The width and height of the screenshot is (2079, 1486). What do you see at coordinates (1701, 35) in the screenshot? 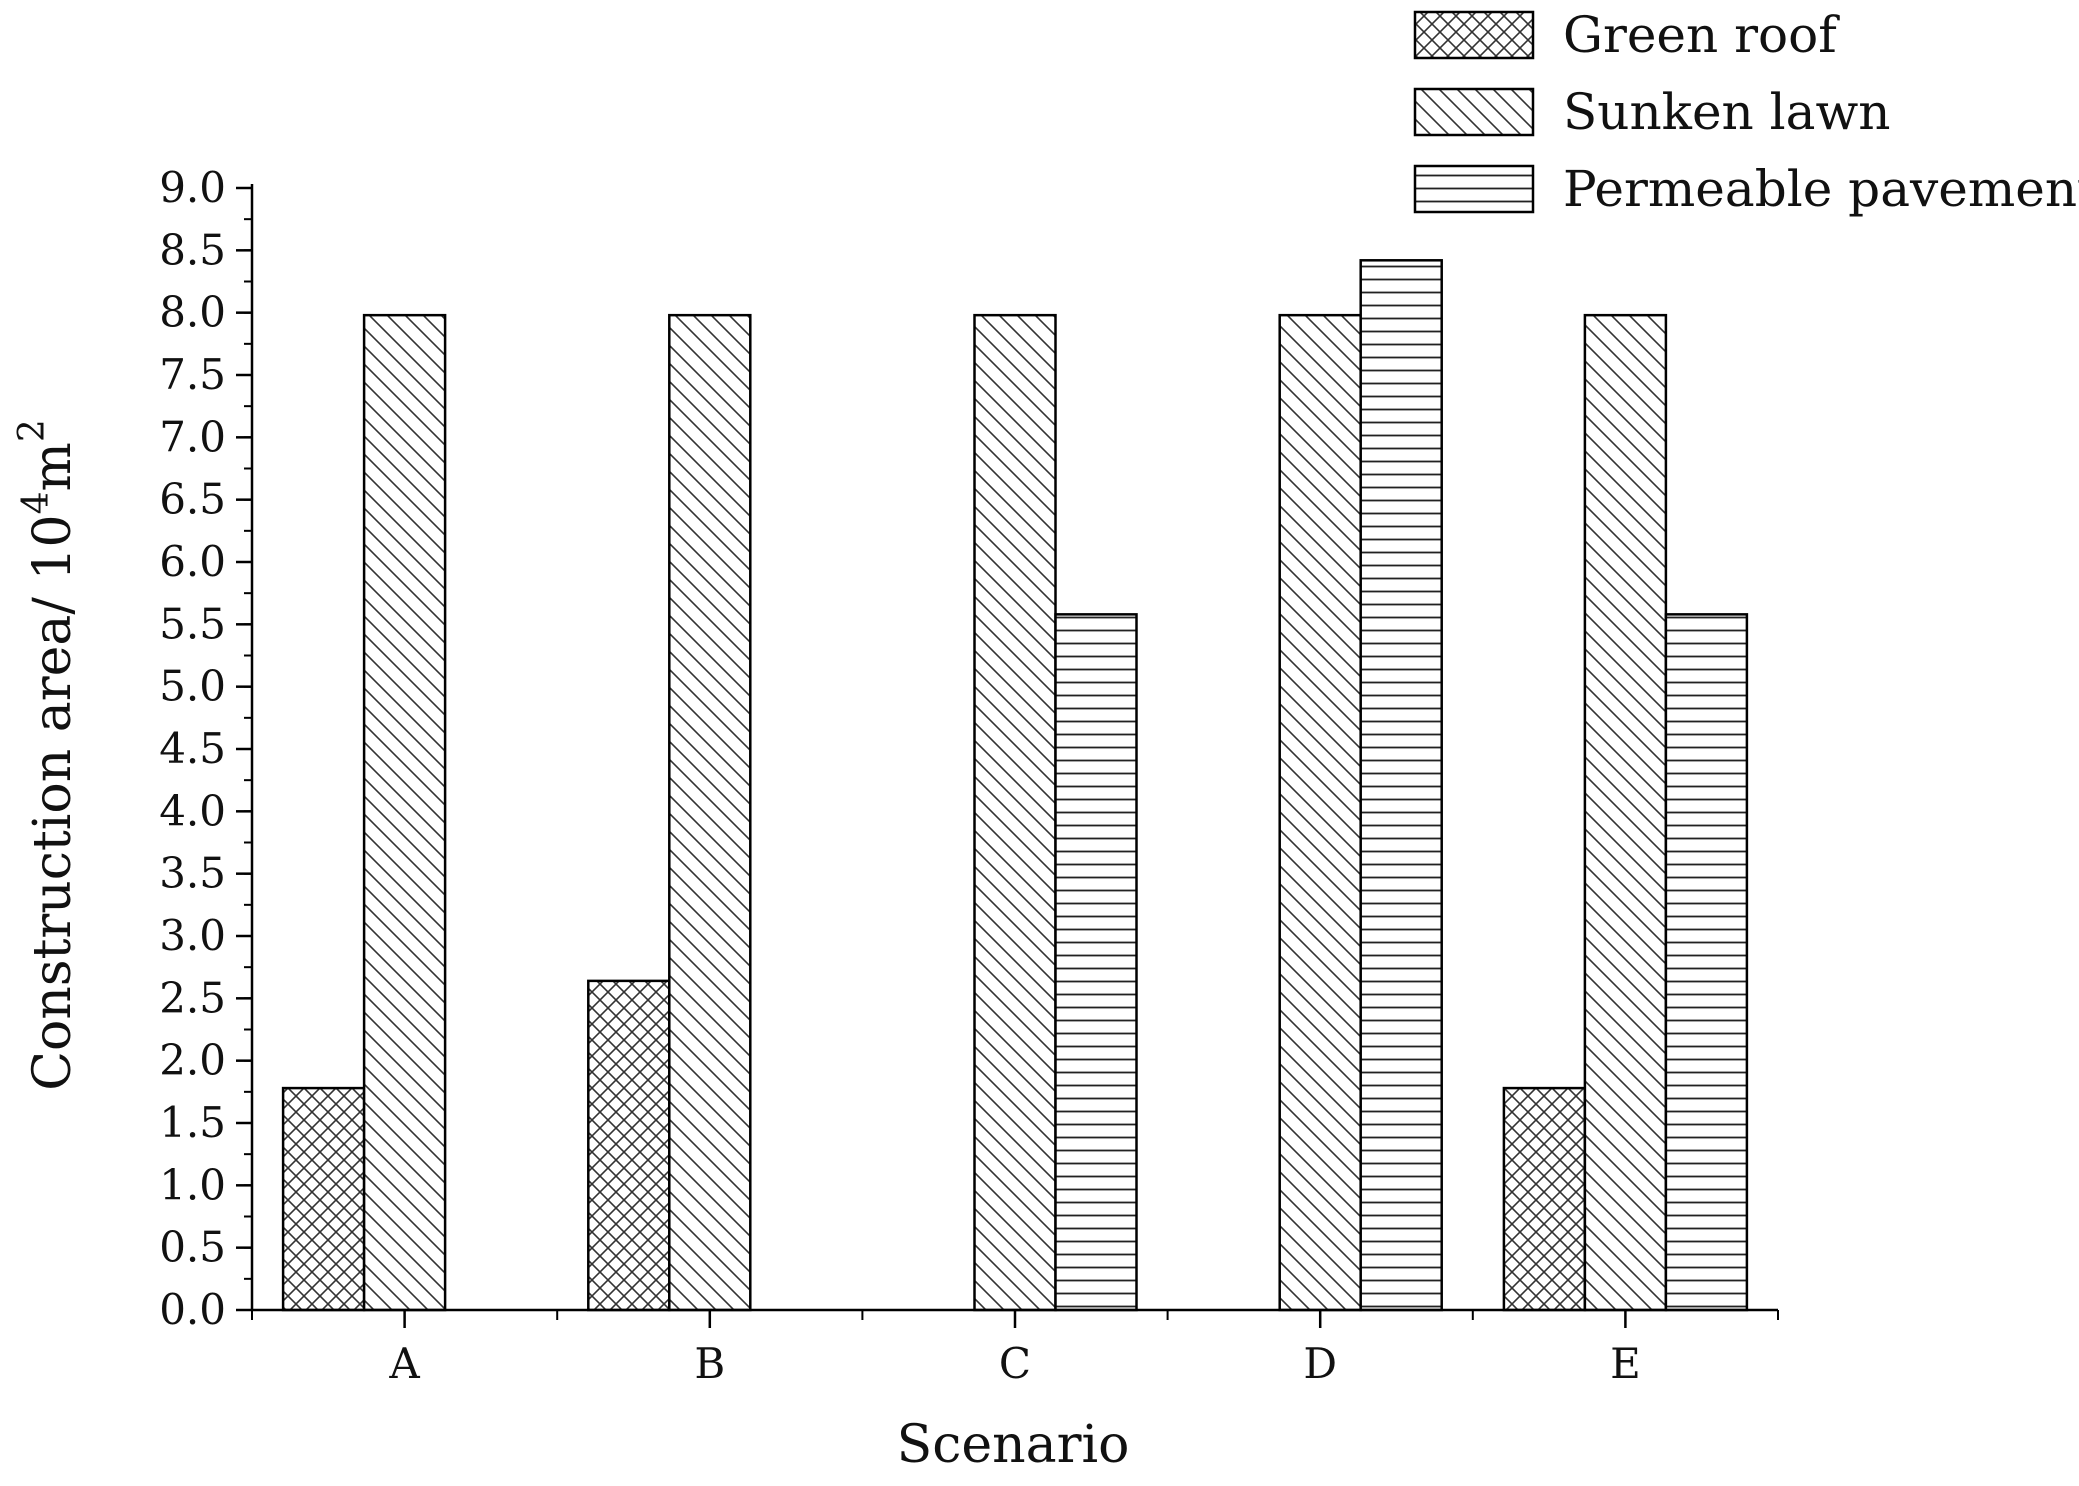
I see `legend-label-green-roof: Green roof` at bounding box center [1701, 35].